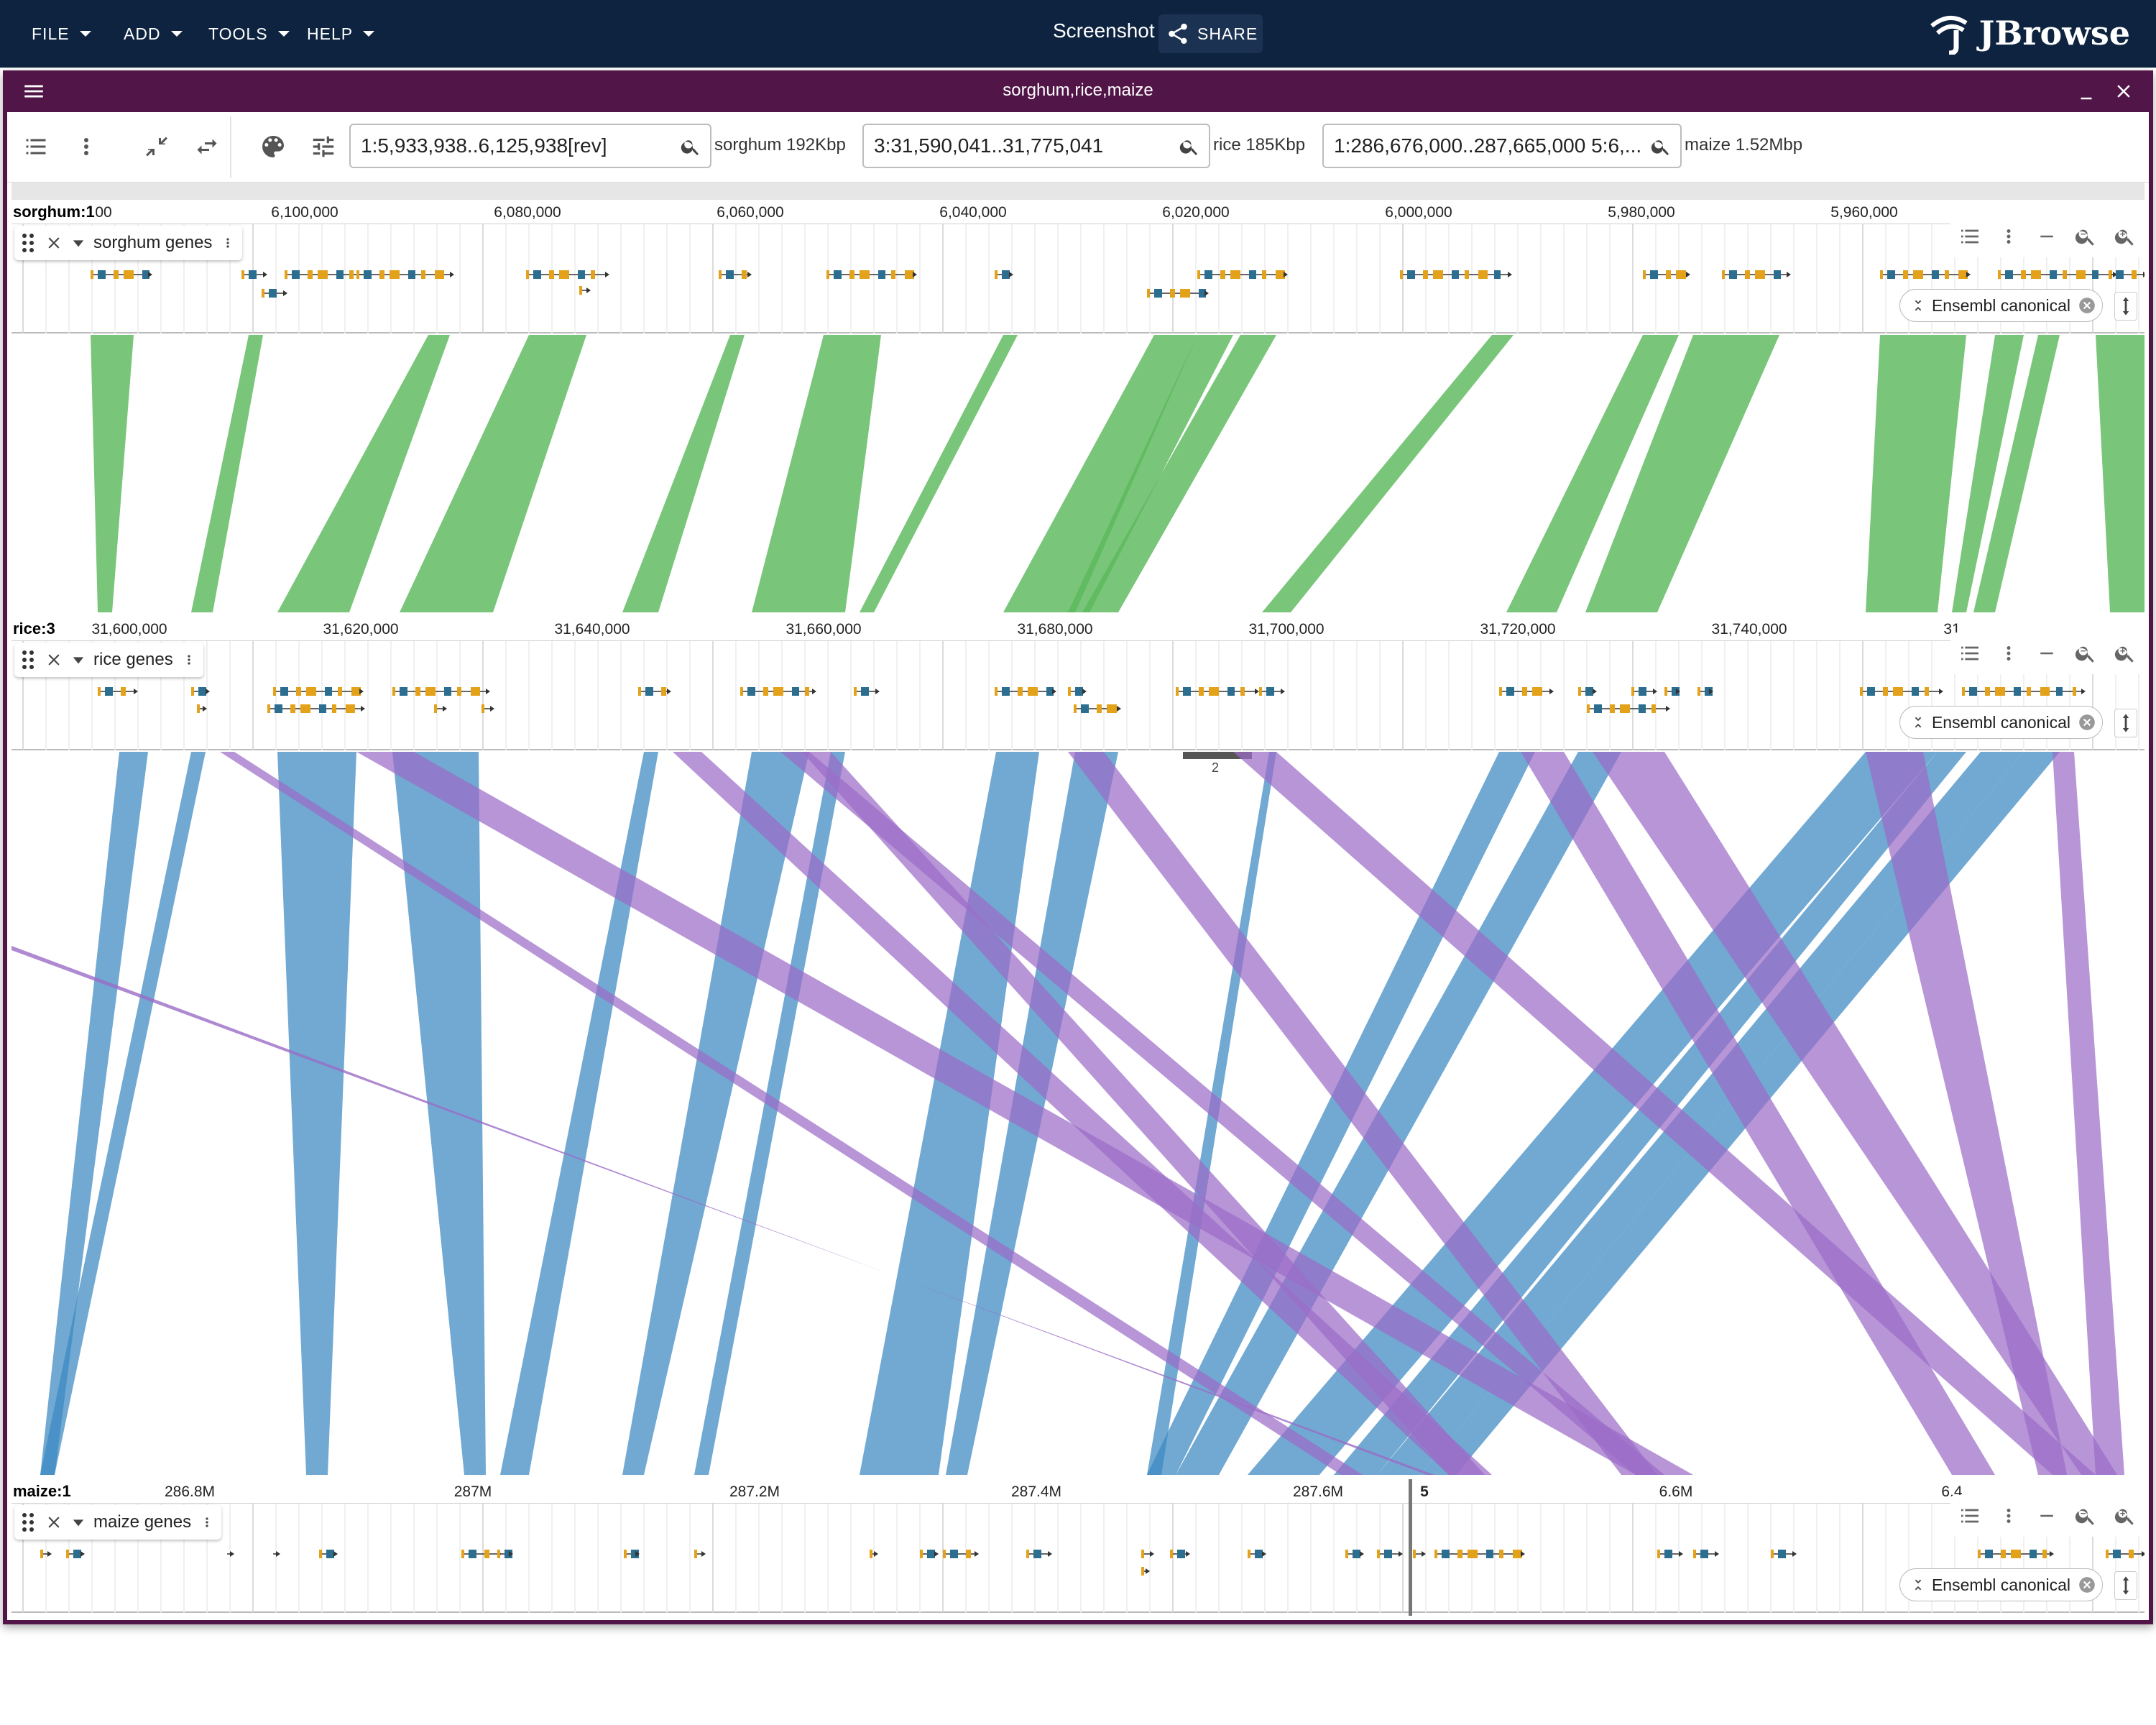  What do you see at coordinates (1078, 1558) in the screenshot?
I see `maize-gene-features` at bounding box center [1078, 1558].